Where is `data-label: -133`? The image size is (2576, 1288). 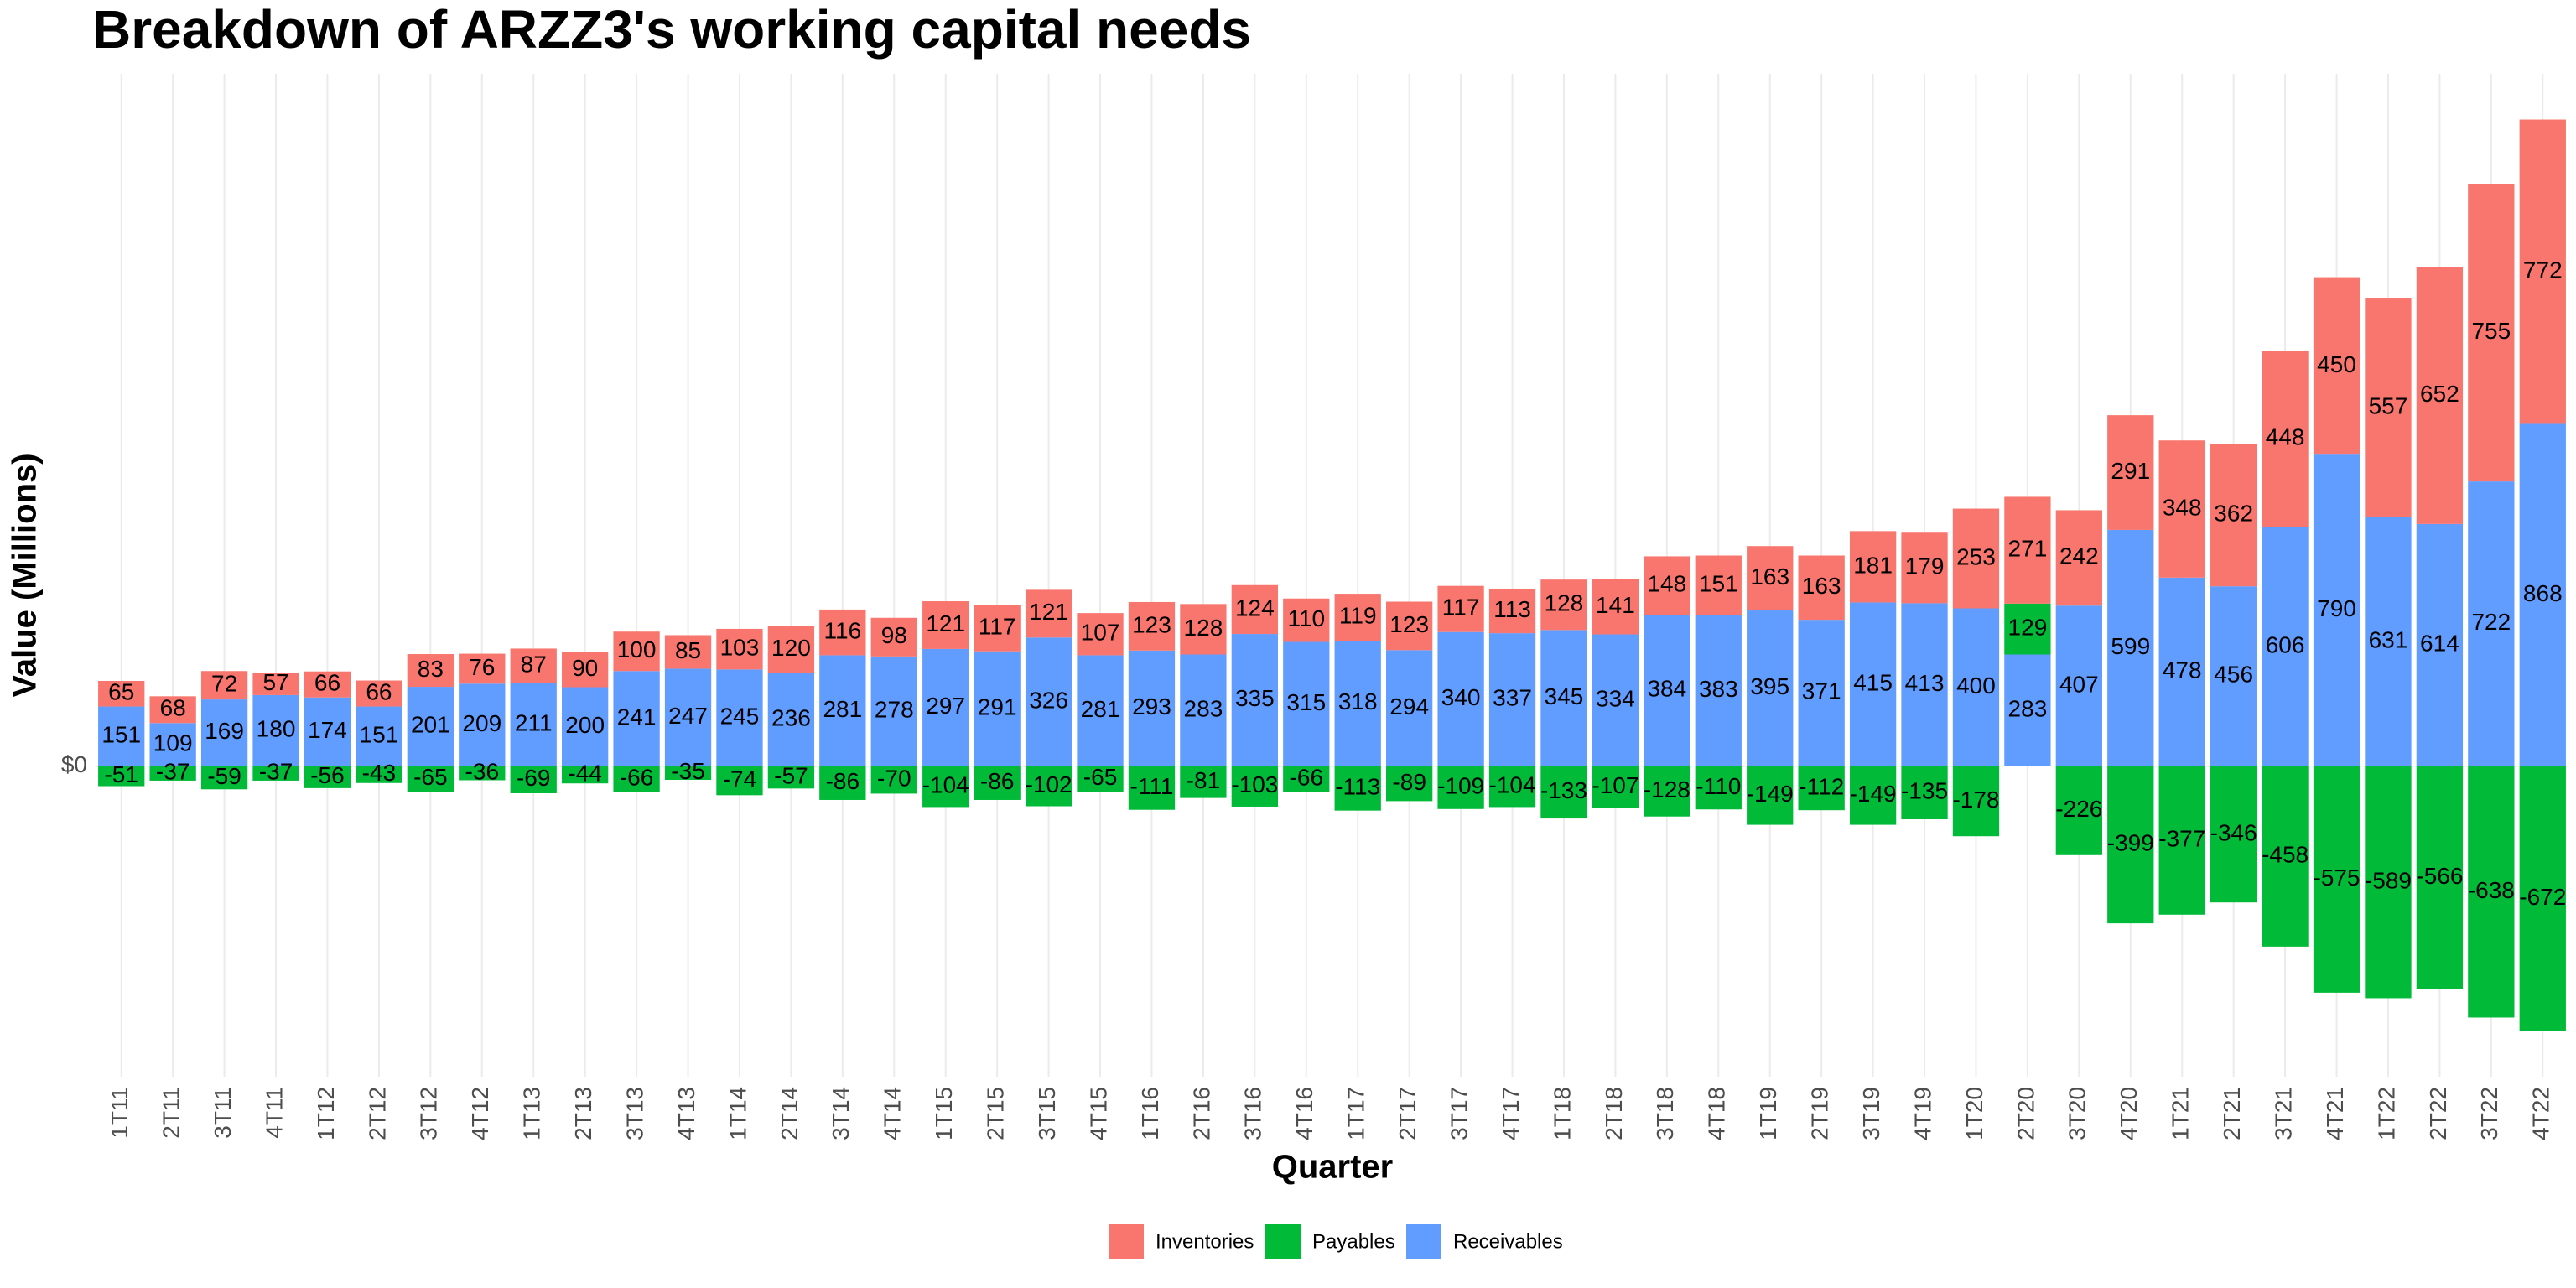 data-label: -133 is located at coordinates (1563, 790).